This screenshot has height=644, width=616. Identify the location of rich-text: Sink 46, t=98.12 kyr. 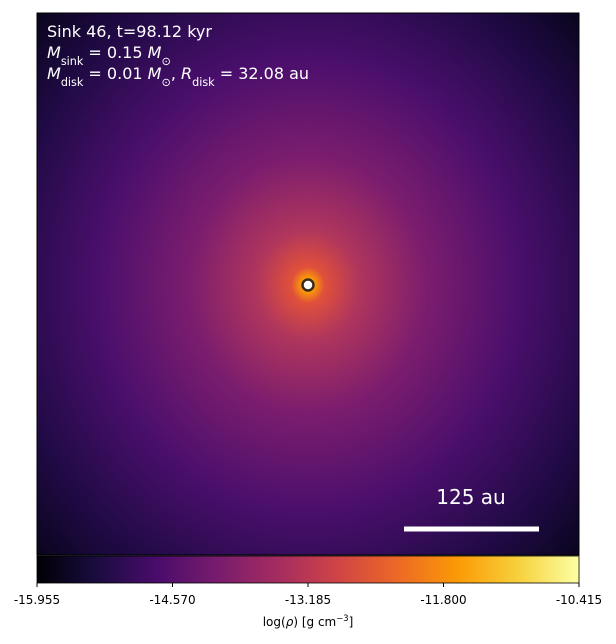
(129, 31).